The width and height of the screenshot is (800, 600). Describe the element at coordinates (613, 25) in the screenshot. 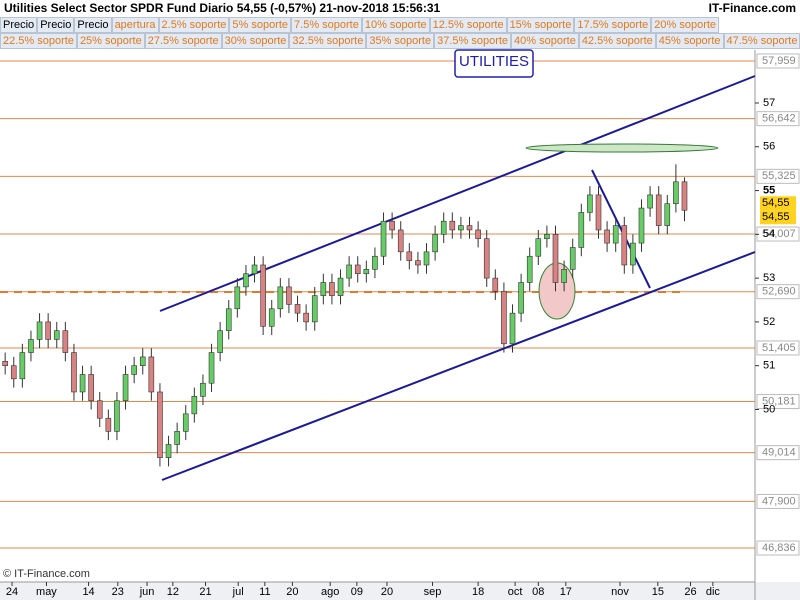

I see `toolbar-button: 17.5% soporte` at that location.